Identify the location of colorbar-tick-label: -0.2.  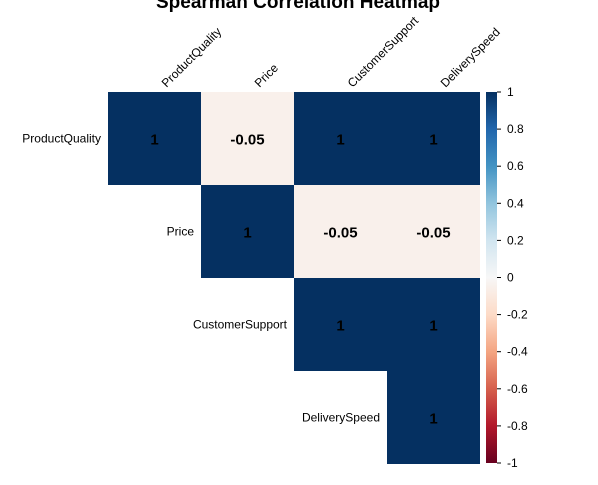
(517, 315).